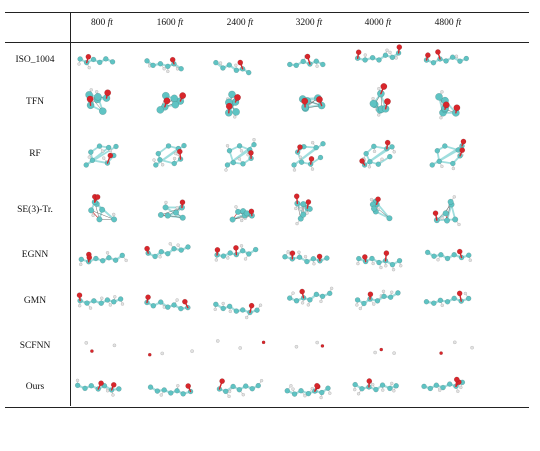 Image resolution: width=540 pixels, height=451 pixels. What do you see at coordinates (166, 23) in the screenshot?
I see `column-header-value: 1600` at bounding box center [166, 23].